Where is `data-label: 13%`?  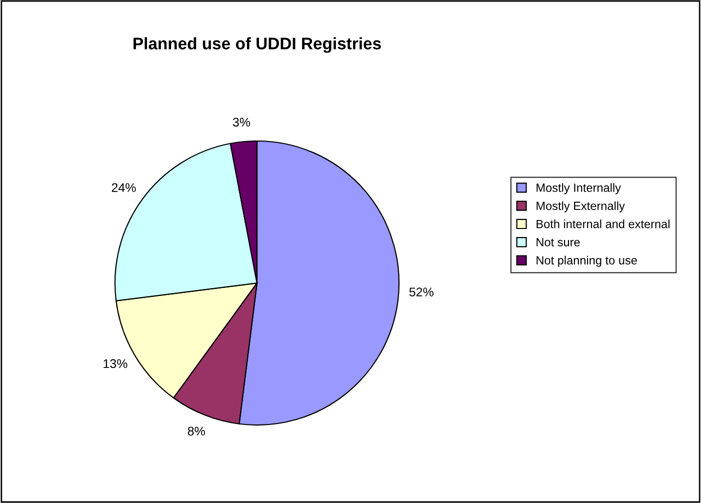 data-label: 13% is located at coordinates (116, 363).